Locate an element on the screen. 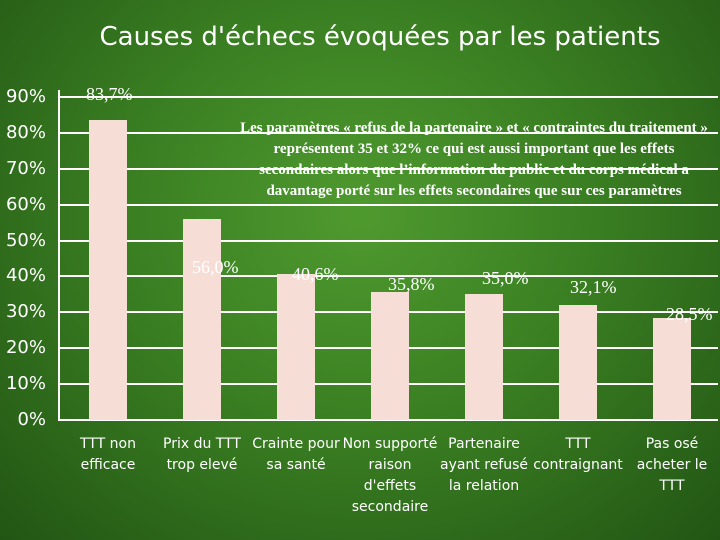 The height and width of the screenshot is (540, 720). y-tick-label: 30% is located at coordinates (25, 312).